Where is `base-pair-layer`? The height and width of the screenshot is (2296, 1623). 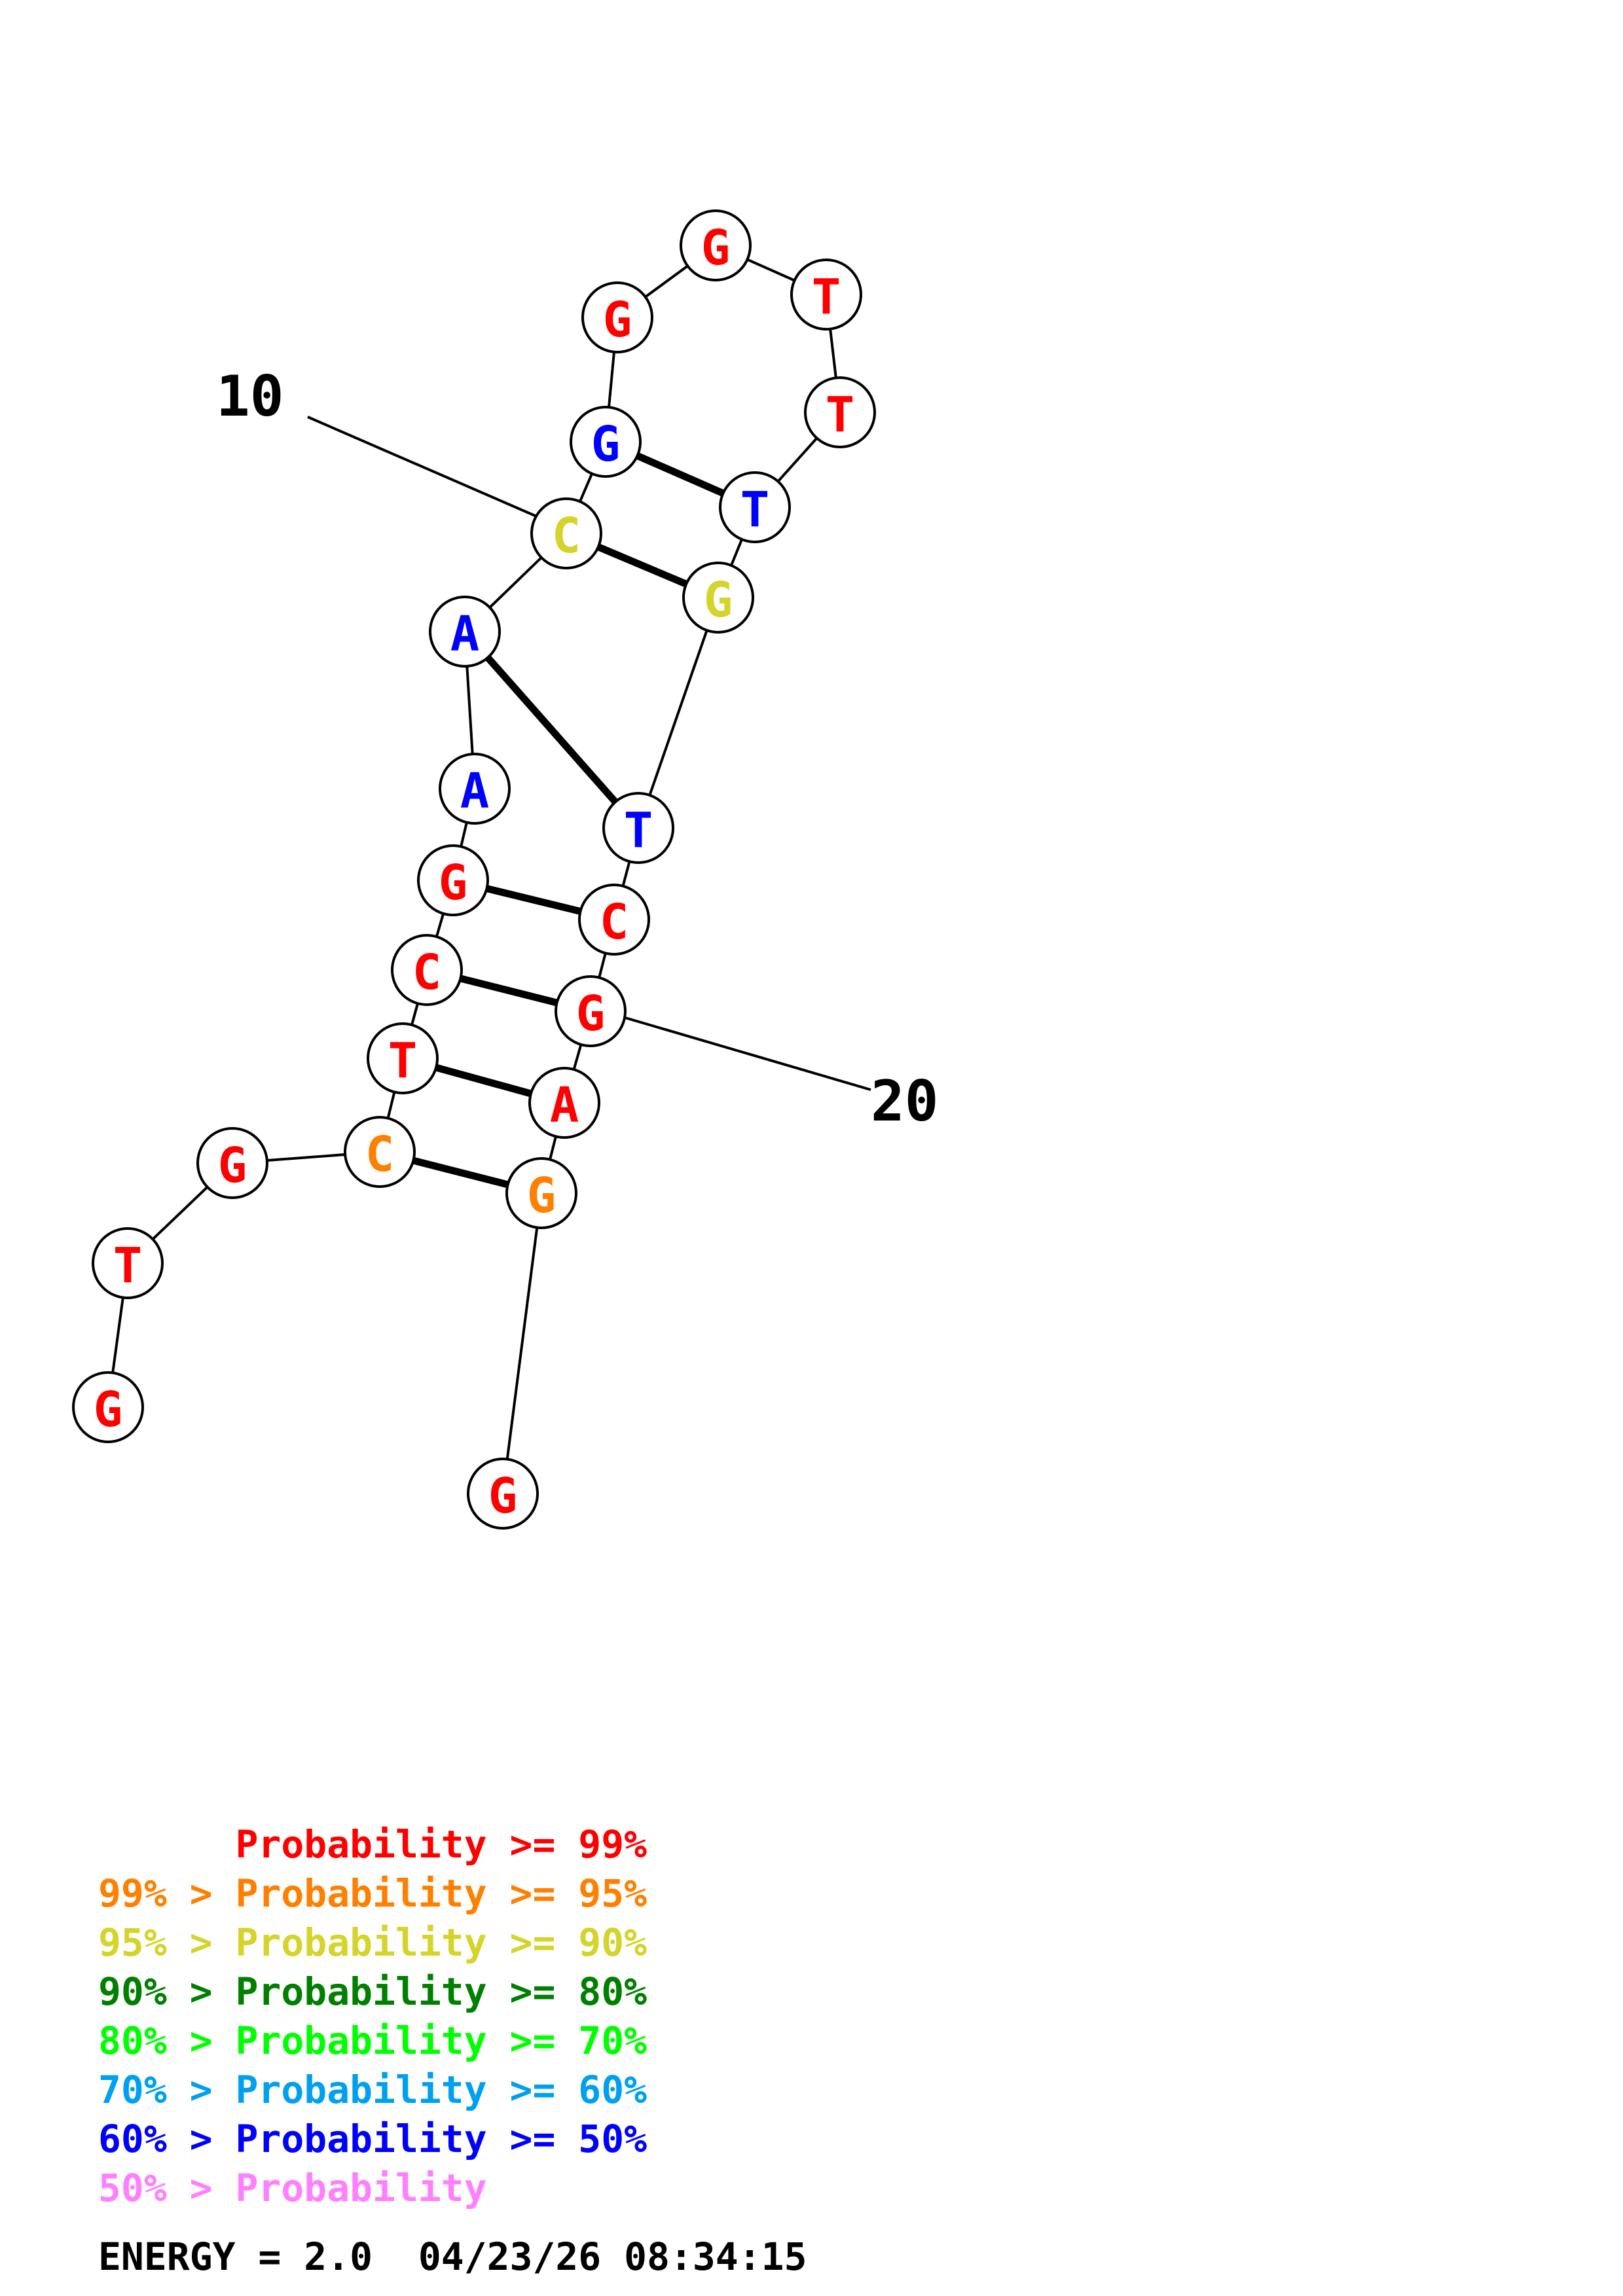
base-pair-layer is located at coordinates (568, 820).